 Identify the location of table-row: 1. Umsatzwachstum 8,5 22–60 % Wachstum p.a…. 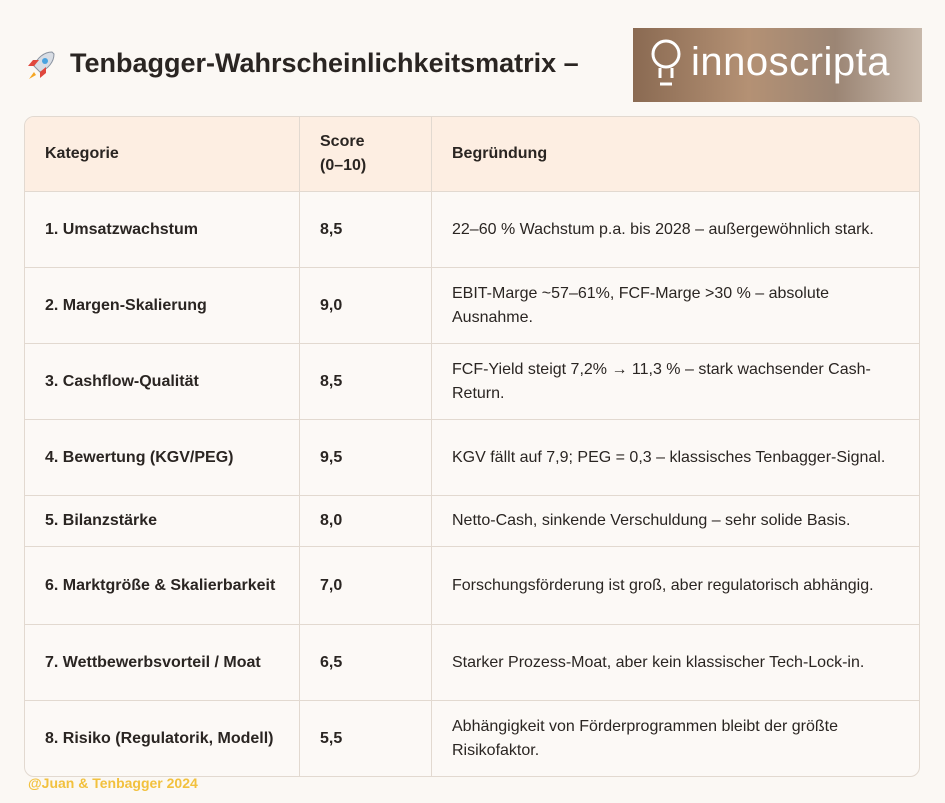
(472, 229).